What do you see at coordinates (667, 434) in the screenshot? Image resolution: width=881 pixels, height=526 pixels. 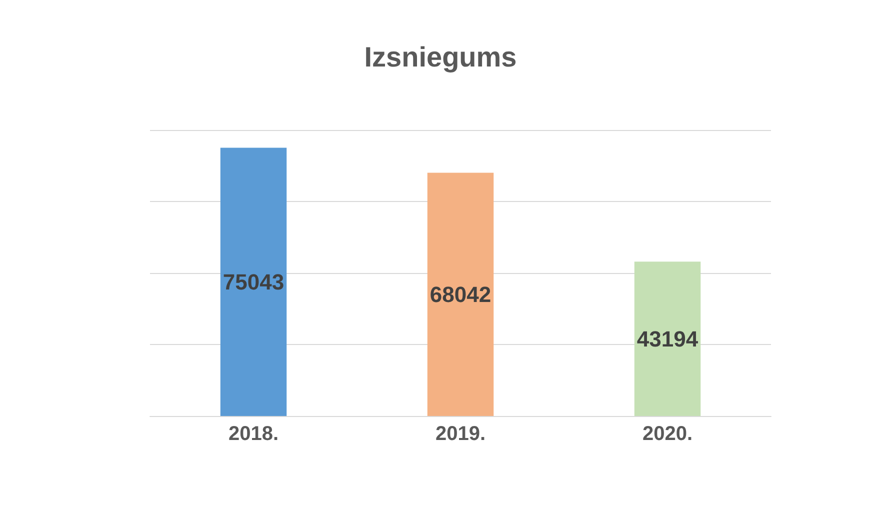 I see `x-tick-label: 2020.` at bounding box center [667, 434].